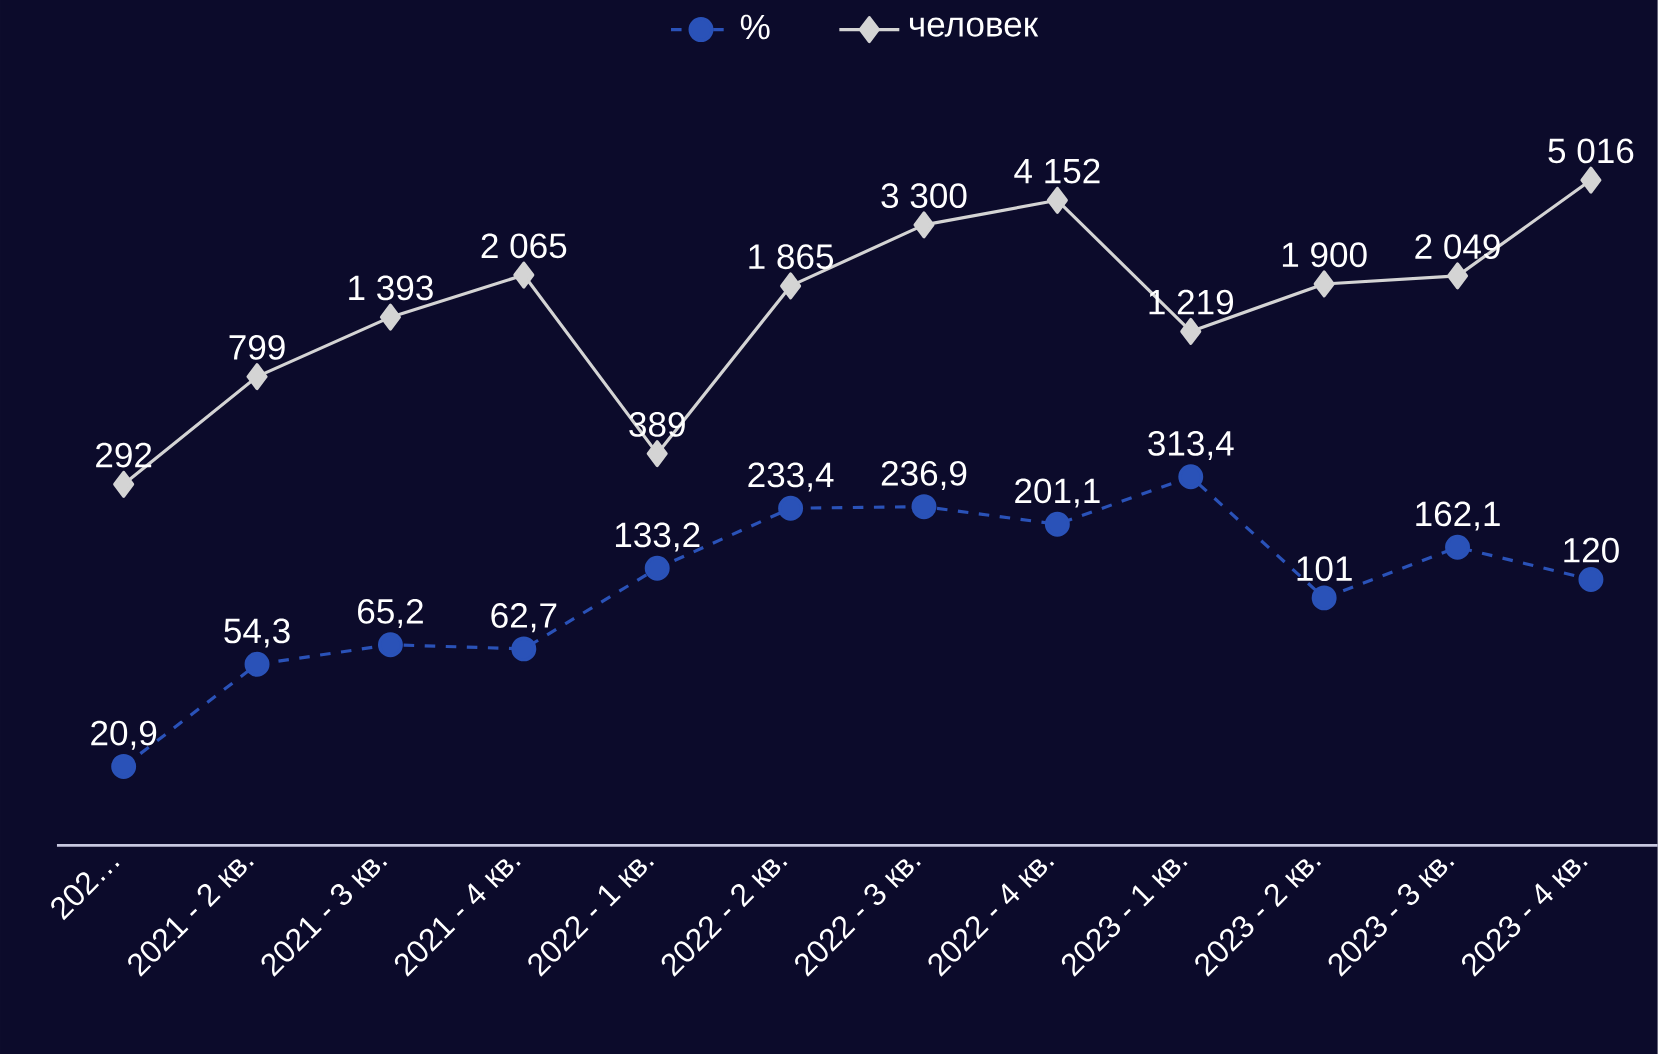  I want to click on data-label: 3 300, so click(924, 196).